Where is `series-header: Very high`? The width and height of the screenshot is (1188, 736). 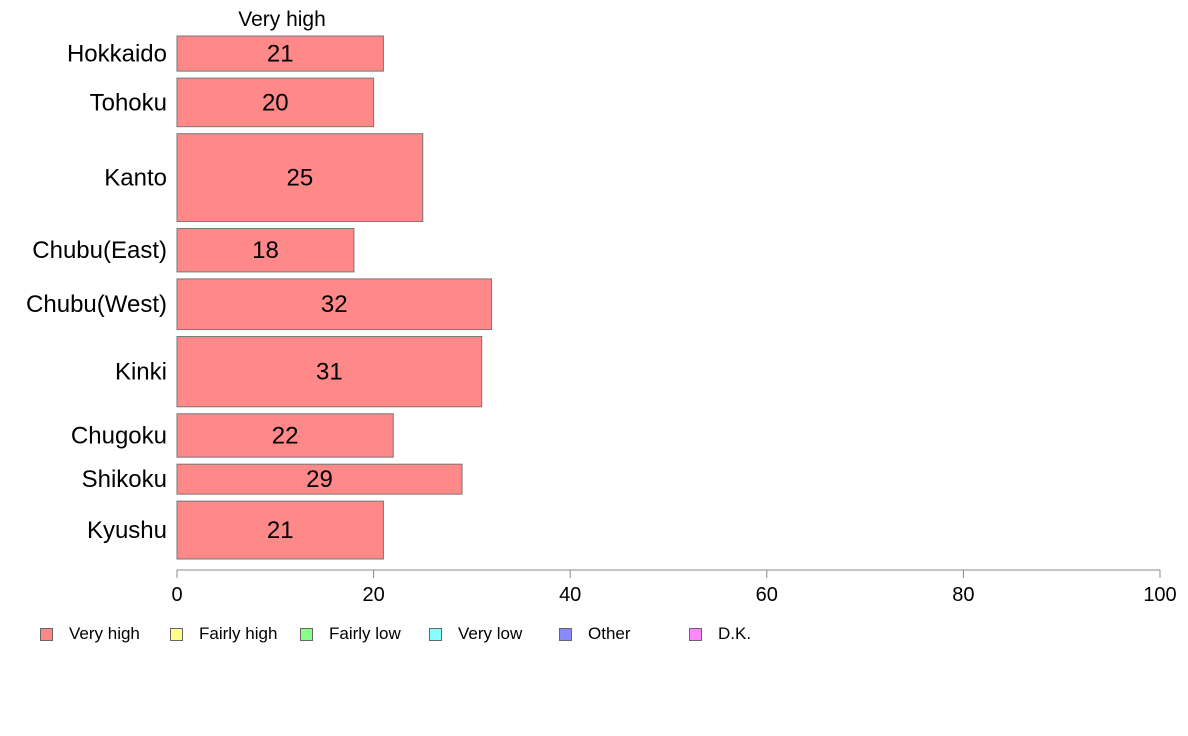 series-header: Very high is located at coordinates (282, 19).